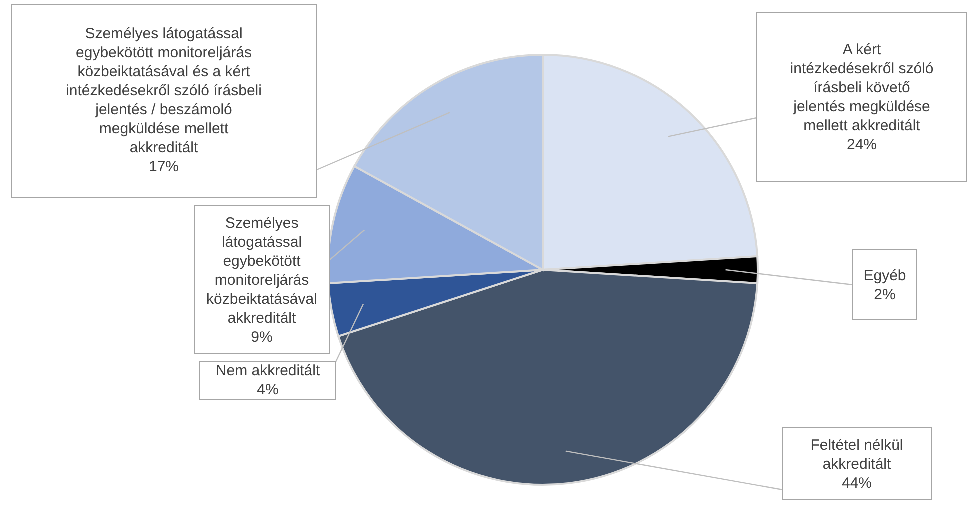 The image size is (967, 516). Describe the element at coordinates (857, 455) in the screenshot. I see `slice-label: Feltétel nélkül akkreditált` at that location.